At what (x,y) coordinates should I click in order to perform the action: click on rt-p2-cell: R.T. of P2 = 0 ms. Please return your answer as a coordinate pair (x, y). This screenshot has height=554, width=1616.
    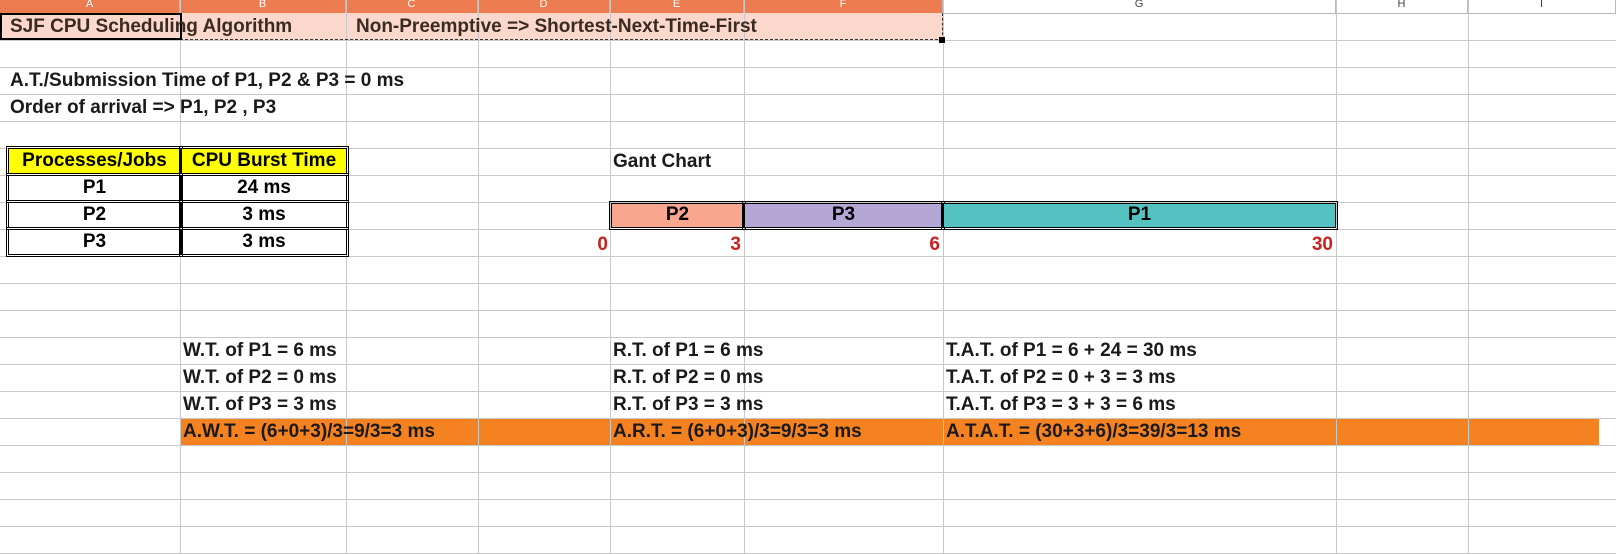
    Looking at the image, I should click on (688, 377).